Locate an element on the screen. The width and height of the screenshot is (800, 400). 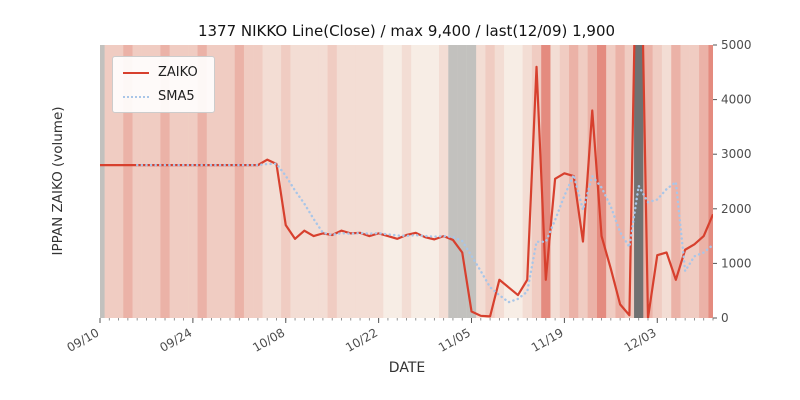
x-axis: 09/10 09/24 10/08 10/22 11/05 11/19 12/03 is located at coordinates (389, 336).